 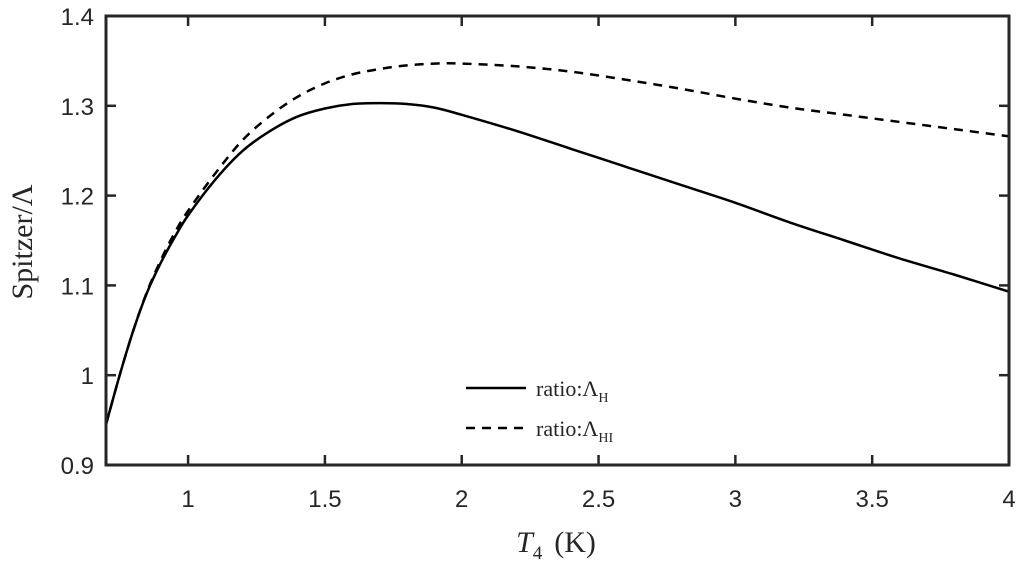 I want to click on legend-label-dashed: ratio:ΛHI, so click(x=575, y=431).